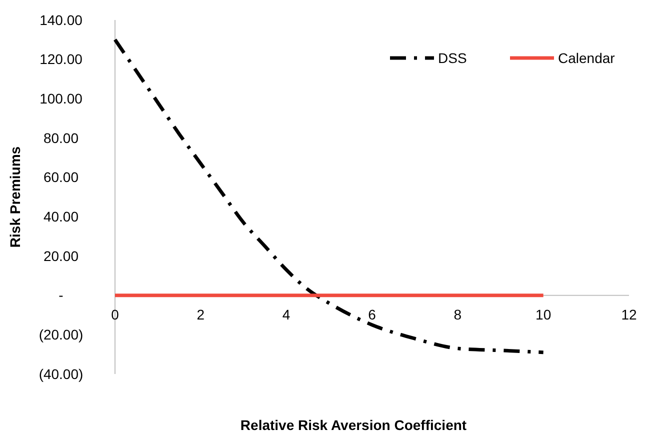 This screenshot has width=647, height=438. What do you see at coordinates (61, 98) in the screenshot?
I see `y-tick-label: 100.00` at bounding box center [61, 98].